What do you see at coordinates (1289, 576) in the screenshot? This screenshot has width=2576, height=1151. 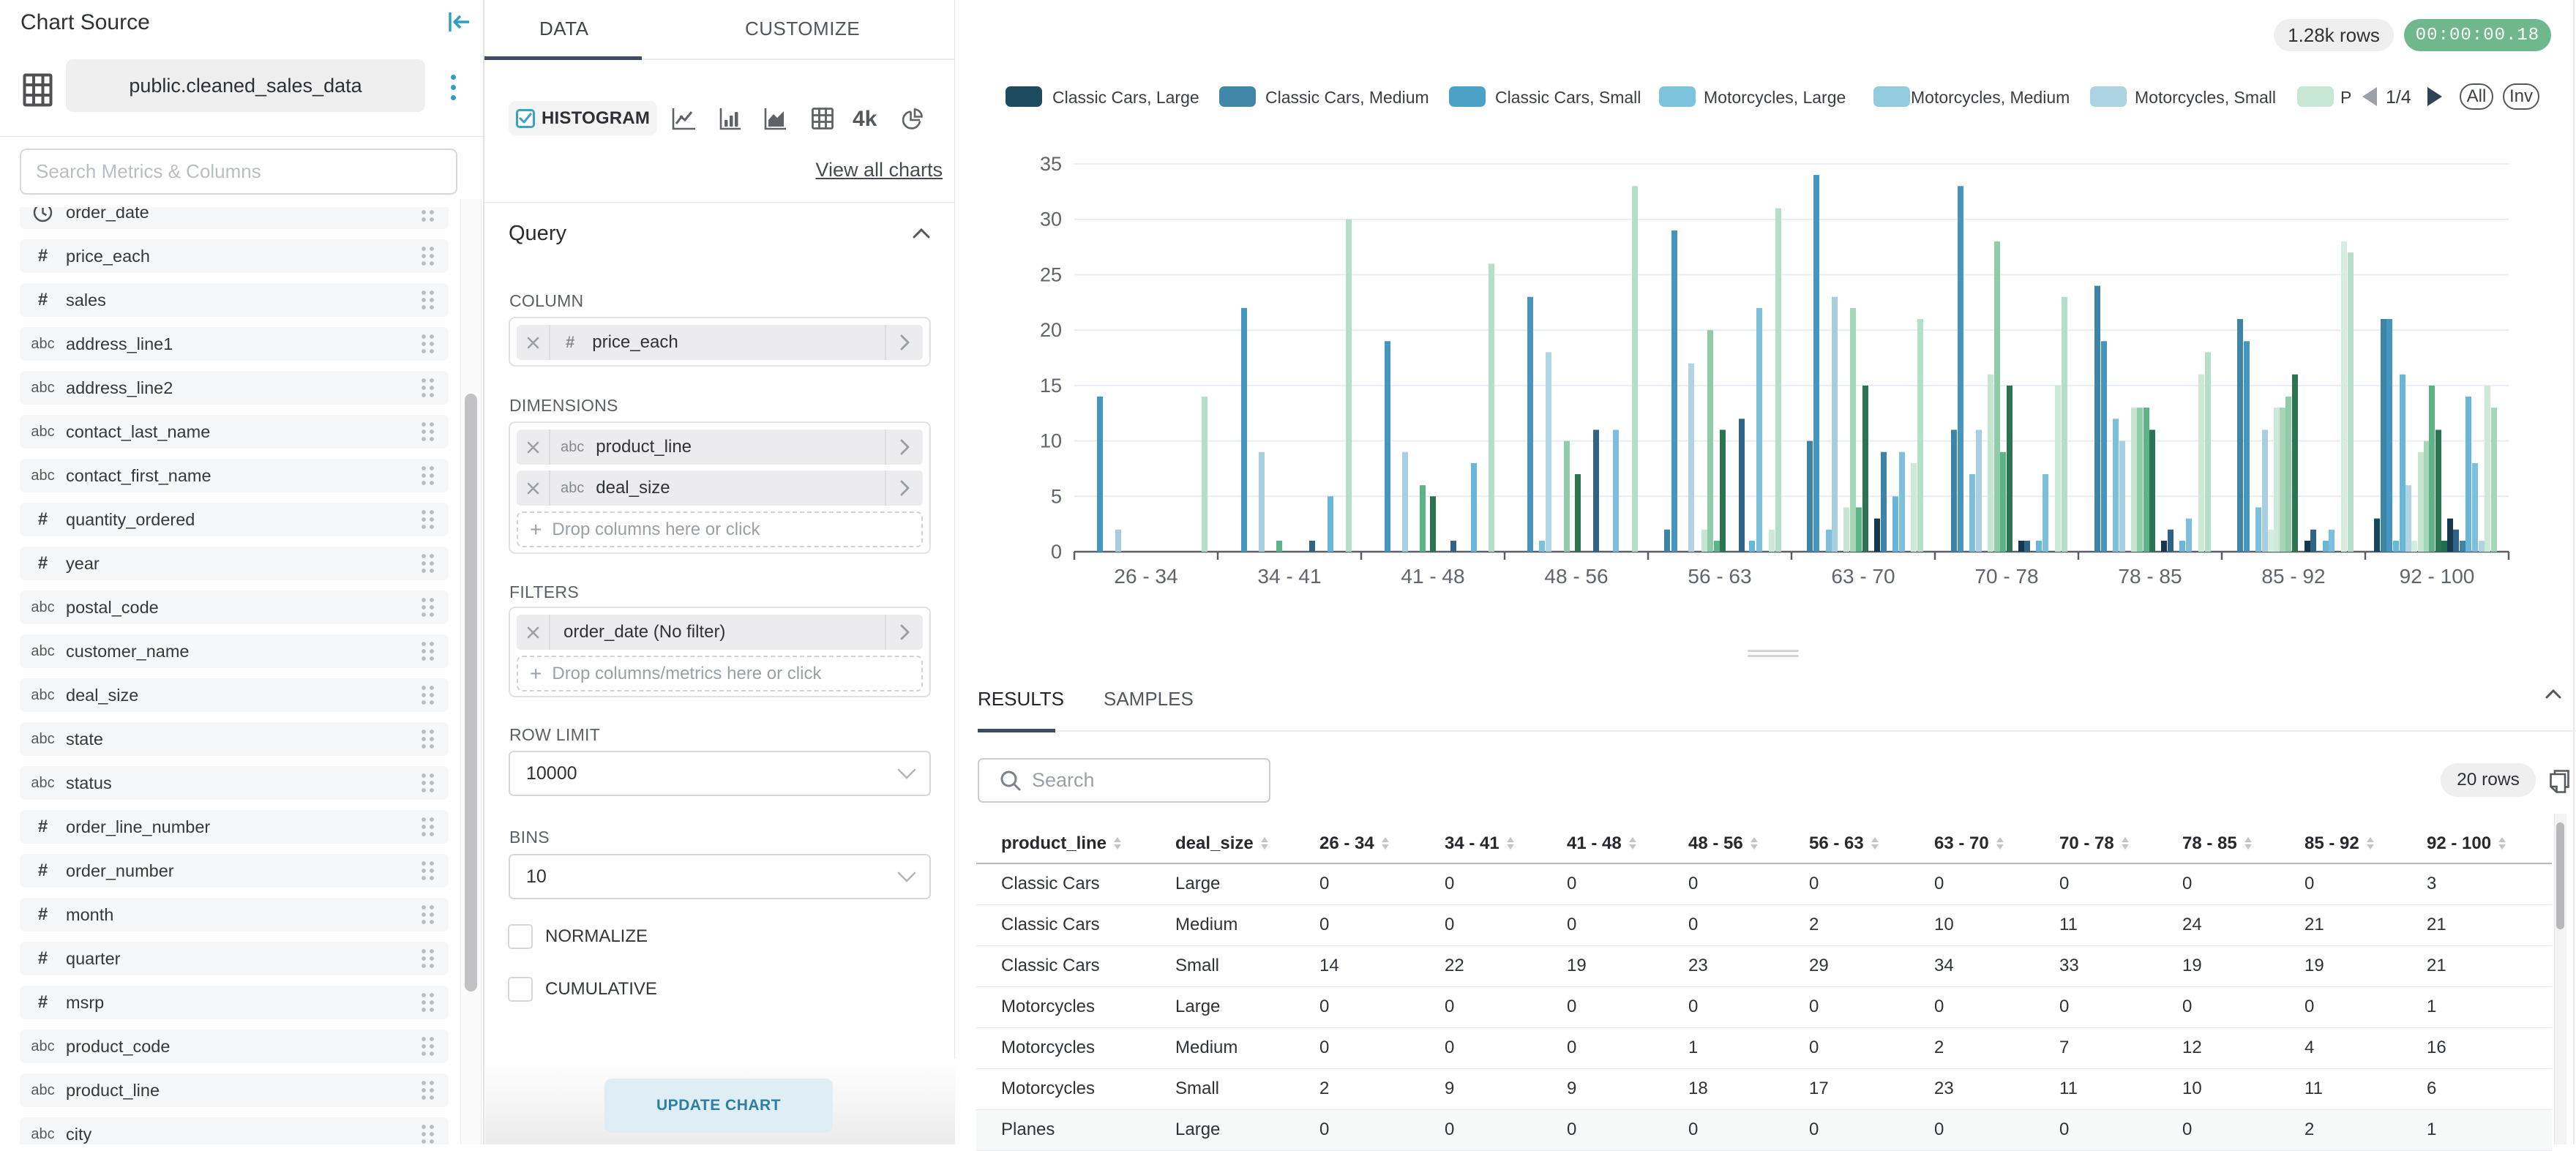 I see `svg-text: 34 - 41` at bounding box center [1289, 576].